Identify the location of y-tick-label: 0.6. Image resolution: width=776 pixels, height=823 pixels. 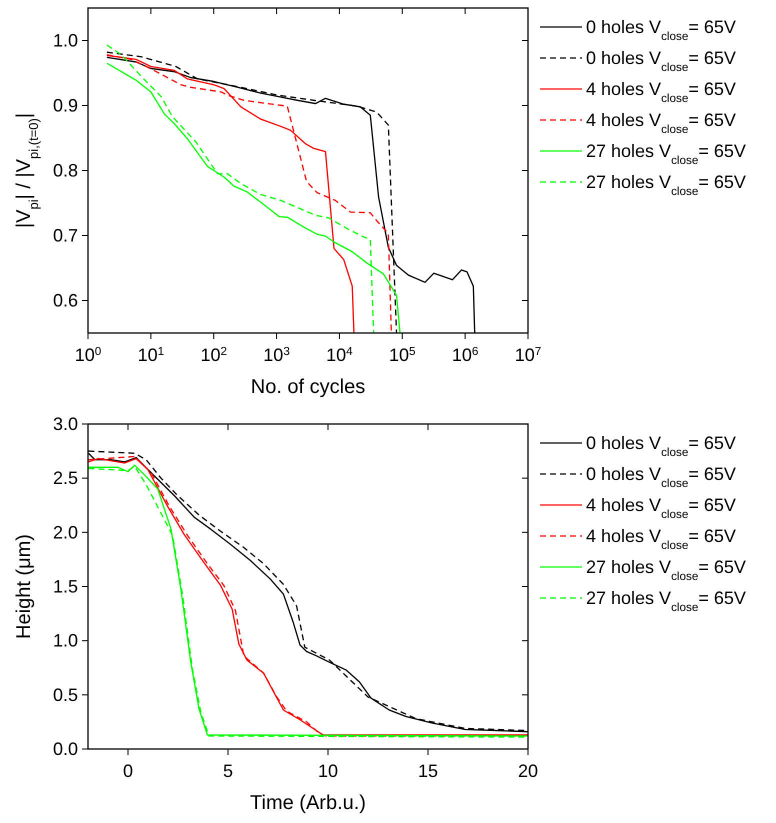
(65, 300).